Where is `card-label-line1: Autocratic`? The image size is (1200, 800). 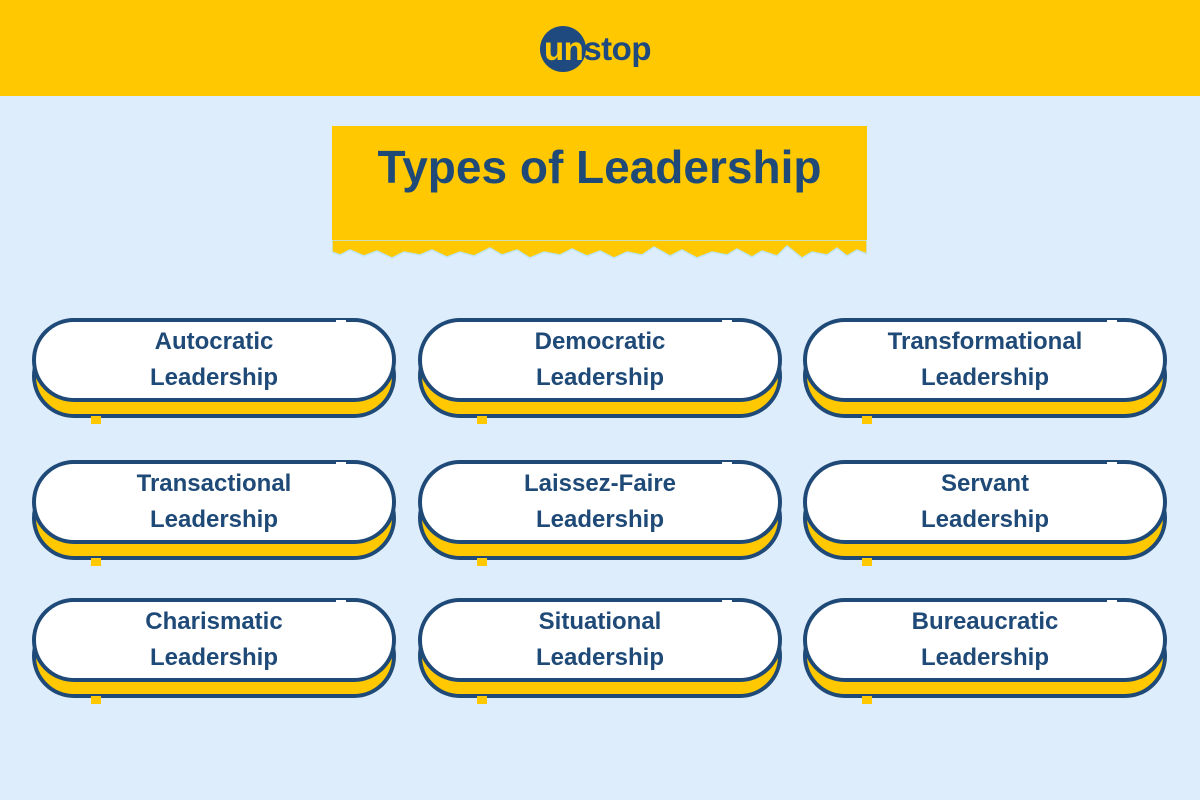 card-label-line1: Autocratic is located at coordinates (214, 341).